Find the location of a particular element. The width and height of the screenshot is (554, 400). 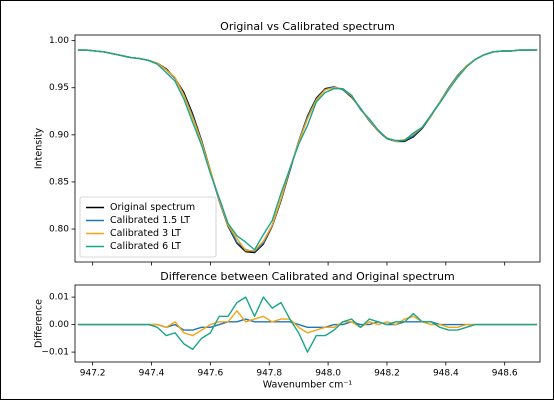

series-line is located at coordinates (307, 323).